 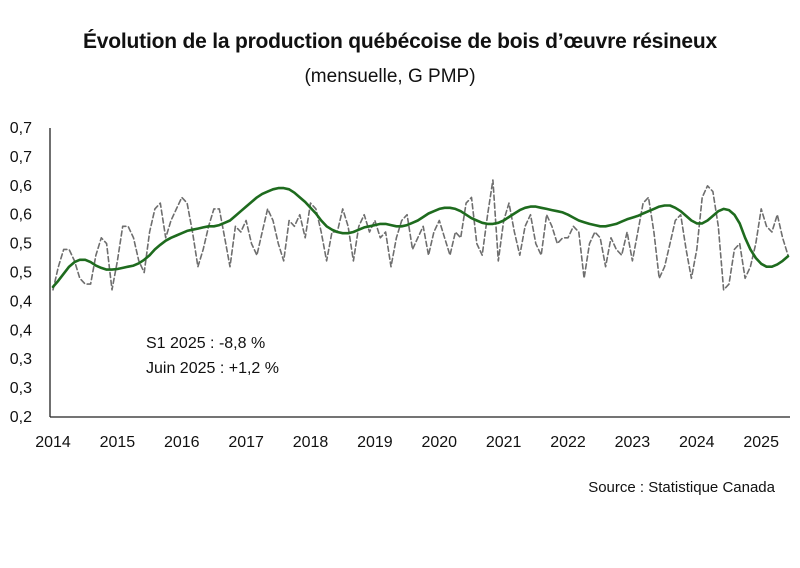 What do you see at coordinates (633, 442) in the screenshot?
I see `x-tick-label: 2023` at bounding box center [633, 442].